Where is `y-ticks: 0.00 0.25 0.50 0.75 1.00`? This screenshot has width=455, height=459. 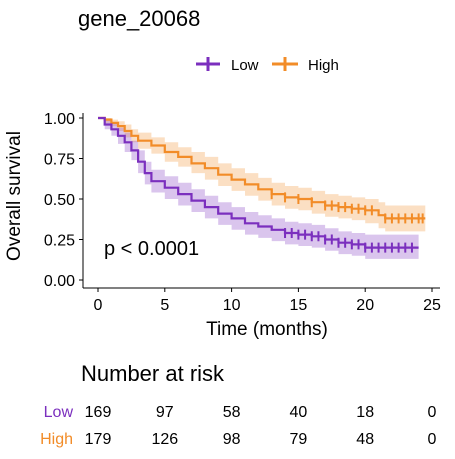 y-ticks: 0.00 0.25 0.50 0.75 1.00 is located at coordinates (63, 200).